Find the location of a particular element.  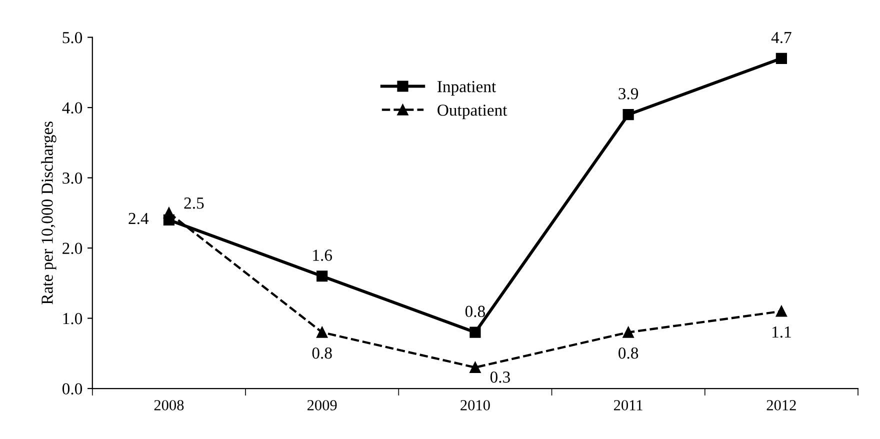

y-tick-label: 3.0 is located at coordinates (72, 178).